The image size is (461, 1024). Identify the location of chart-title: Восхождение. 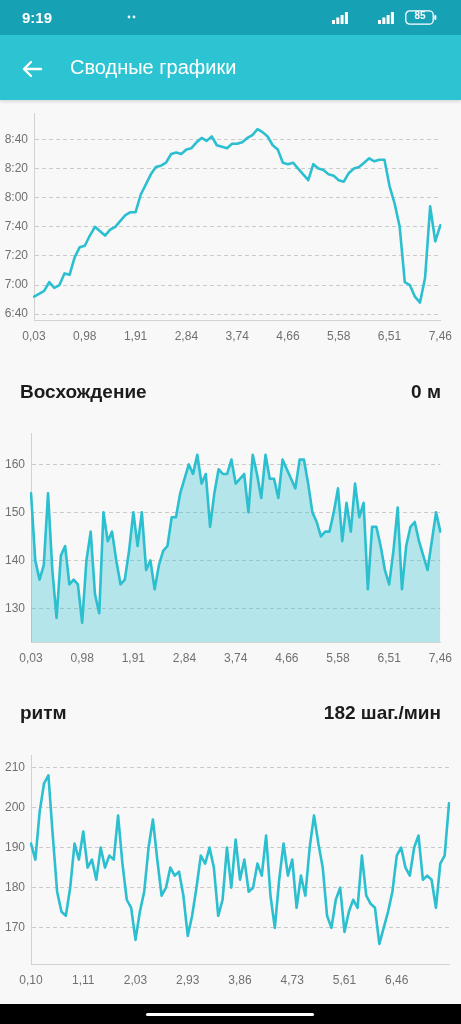
(83, 392).